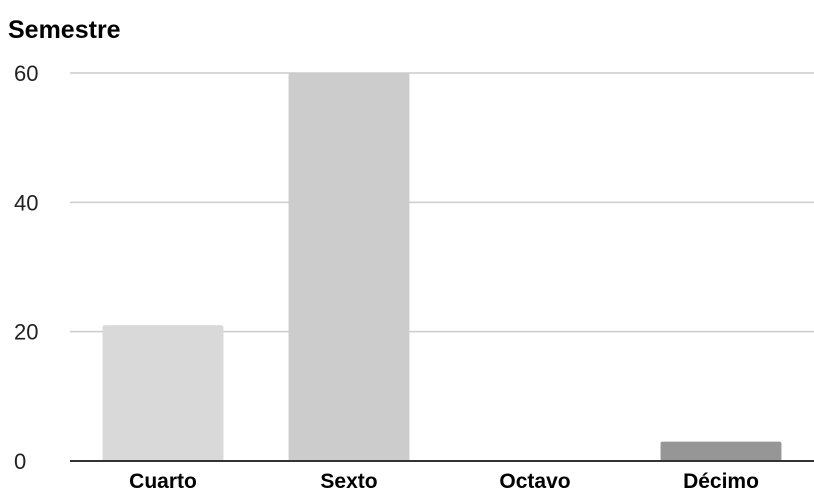 The image size is (814, 491). Describe the element at coordinates (721, 480) in the screenshot. I see `x-tick-label: Décimo` at that location.